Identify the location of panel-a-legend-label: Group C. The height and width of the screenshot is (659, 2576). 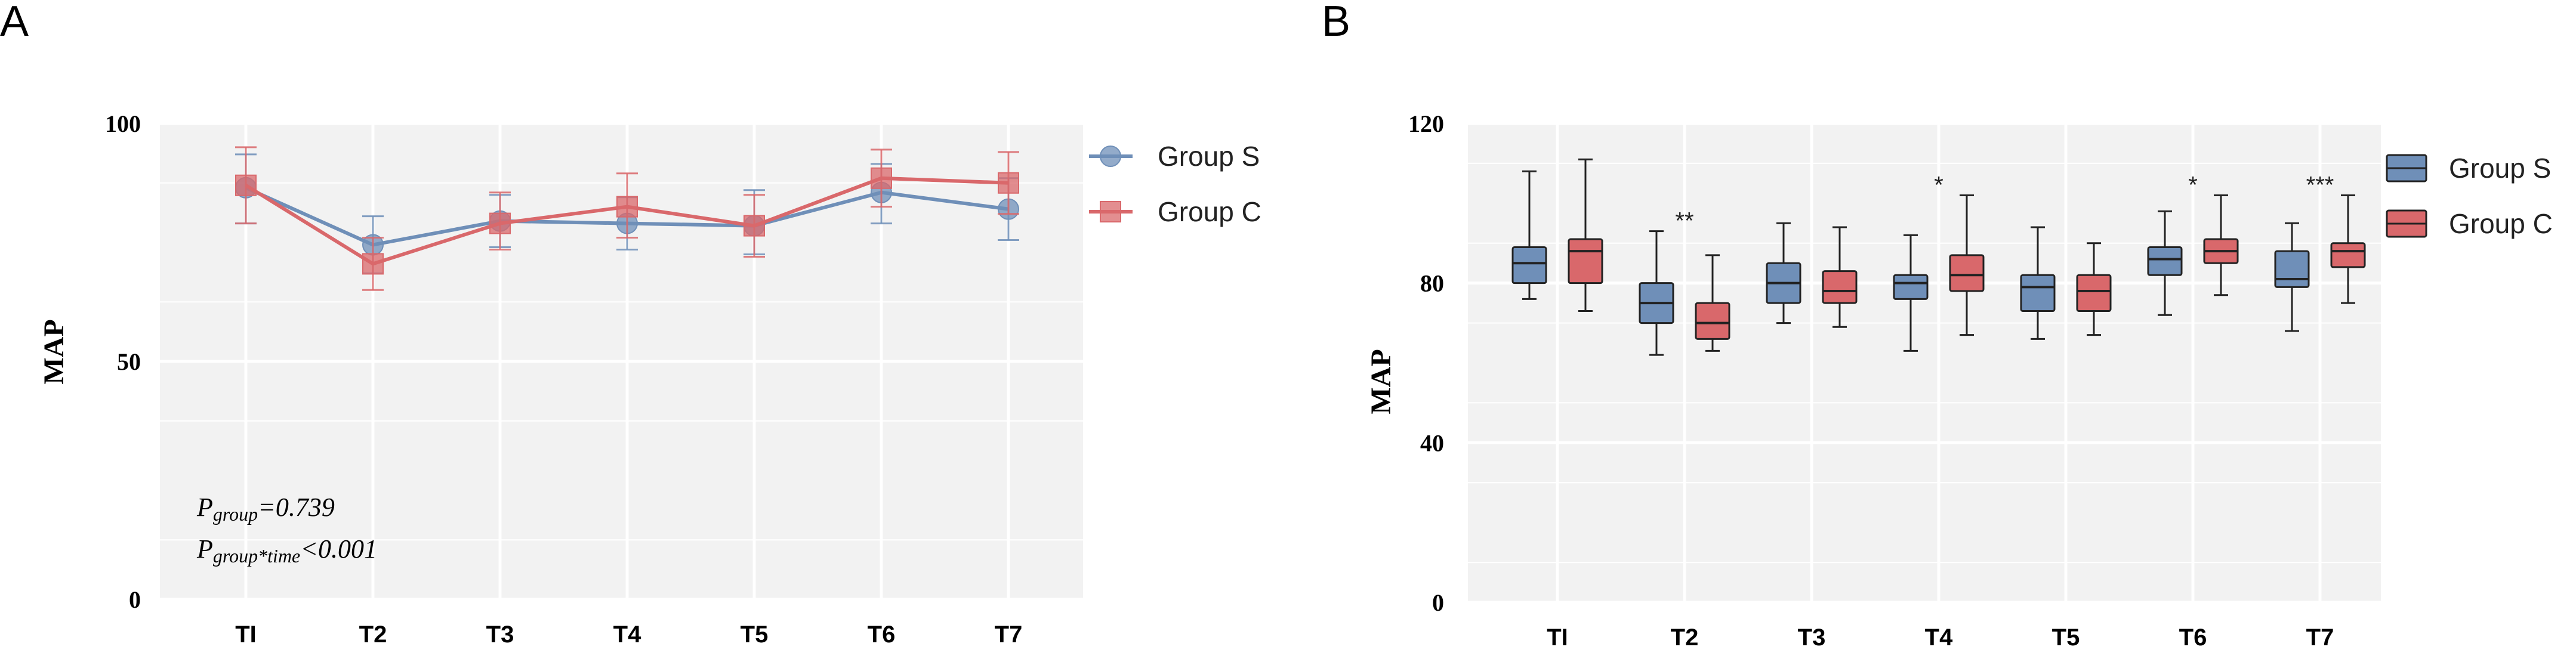
(1209, 211).